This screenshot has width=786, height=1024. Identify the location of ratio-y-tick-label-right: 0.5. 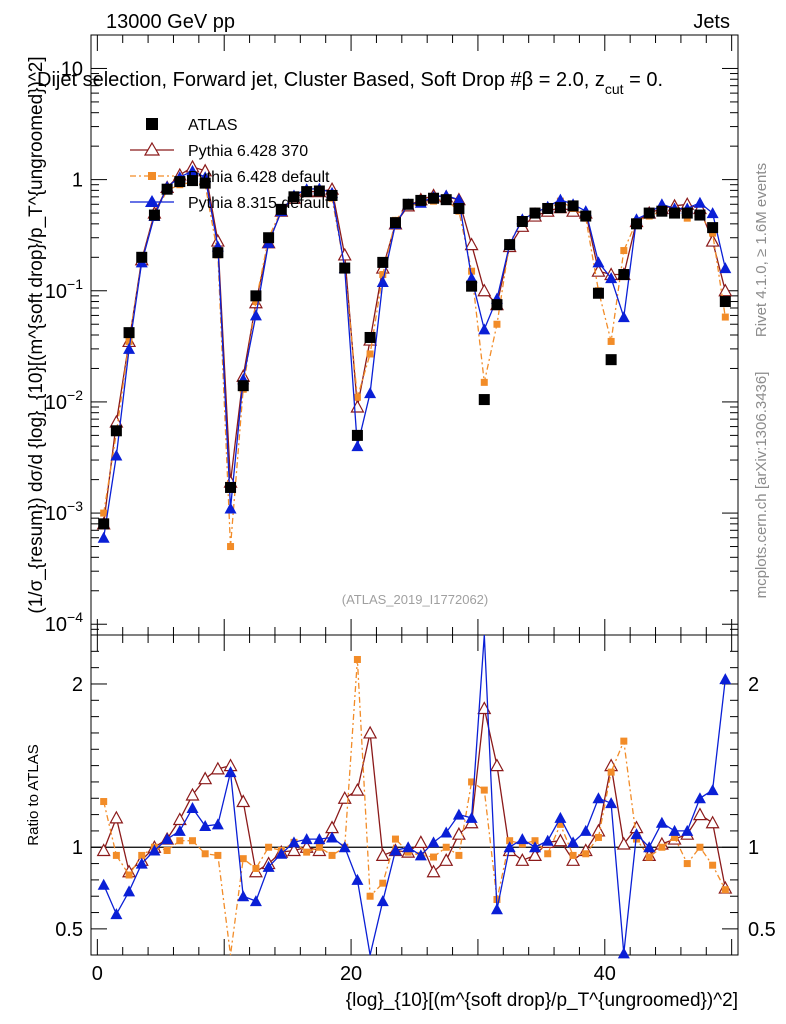
(762, 930).